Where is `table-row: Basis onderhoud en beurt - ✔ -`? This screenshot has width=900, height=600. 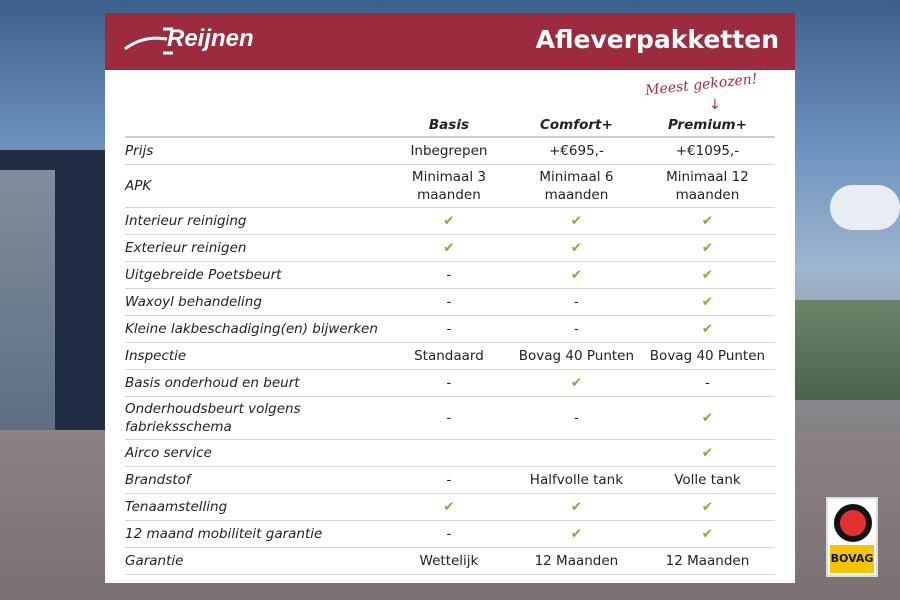
table-row: Basis onderhoud en beurt - ✔ - is located at coordinates (450, 383).